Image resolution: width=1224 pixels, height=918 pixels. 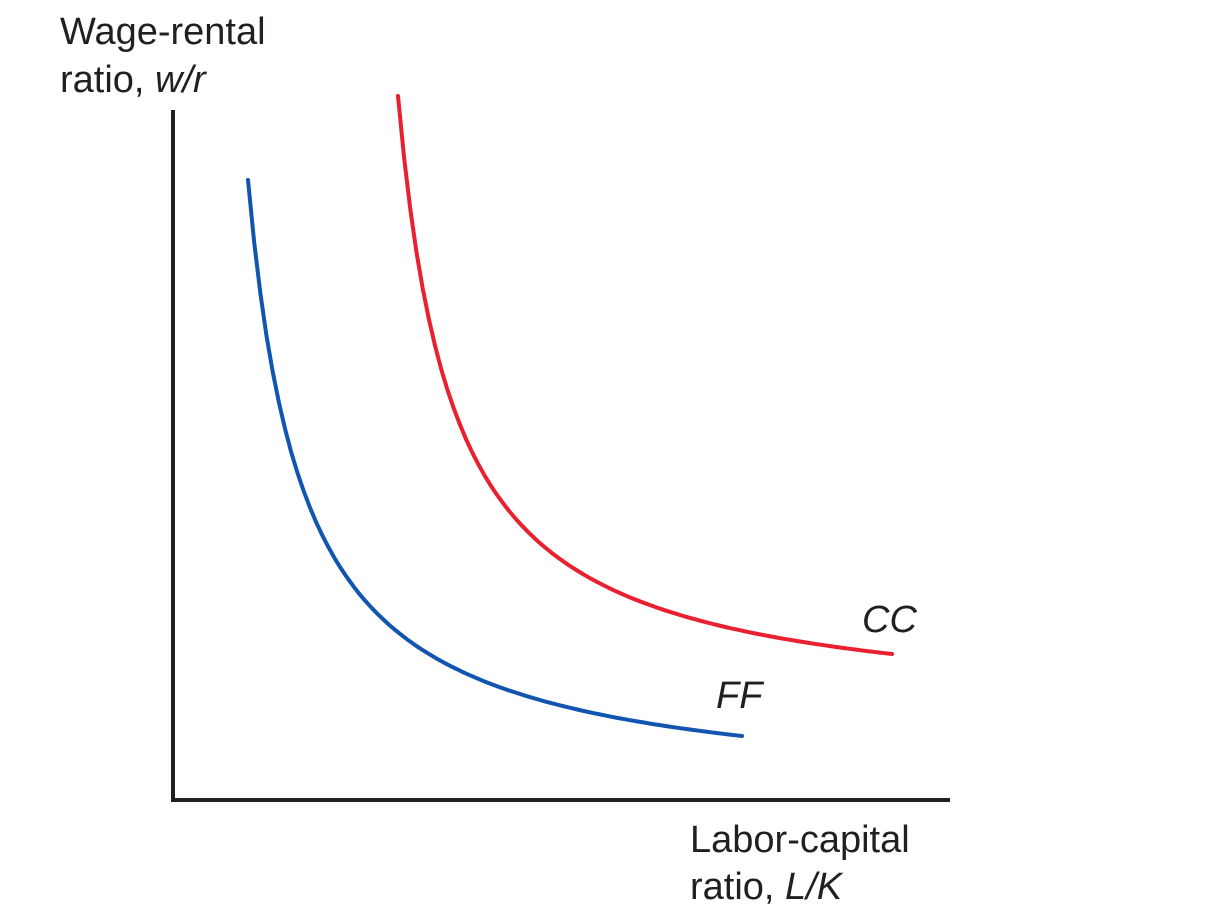 What do you see at coordinates (737, 887) in the screenshot?
I see `x-axis-label-prefix: ratio,` at bounding box center [737, 887].